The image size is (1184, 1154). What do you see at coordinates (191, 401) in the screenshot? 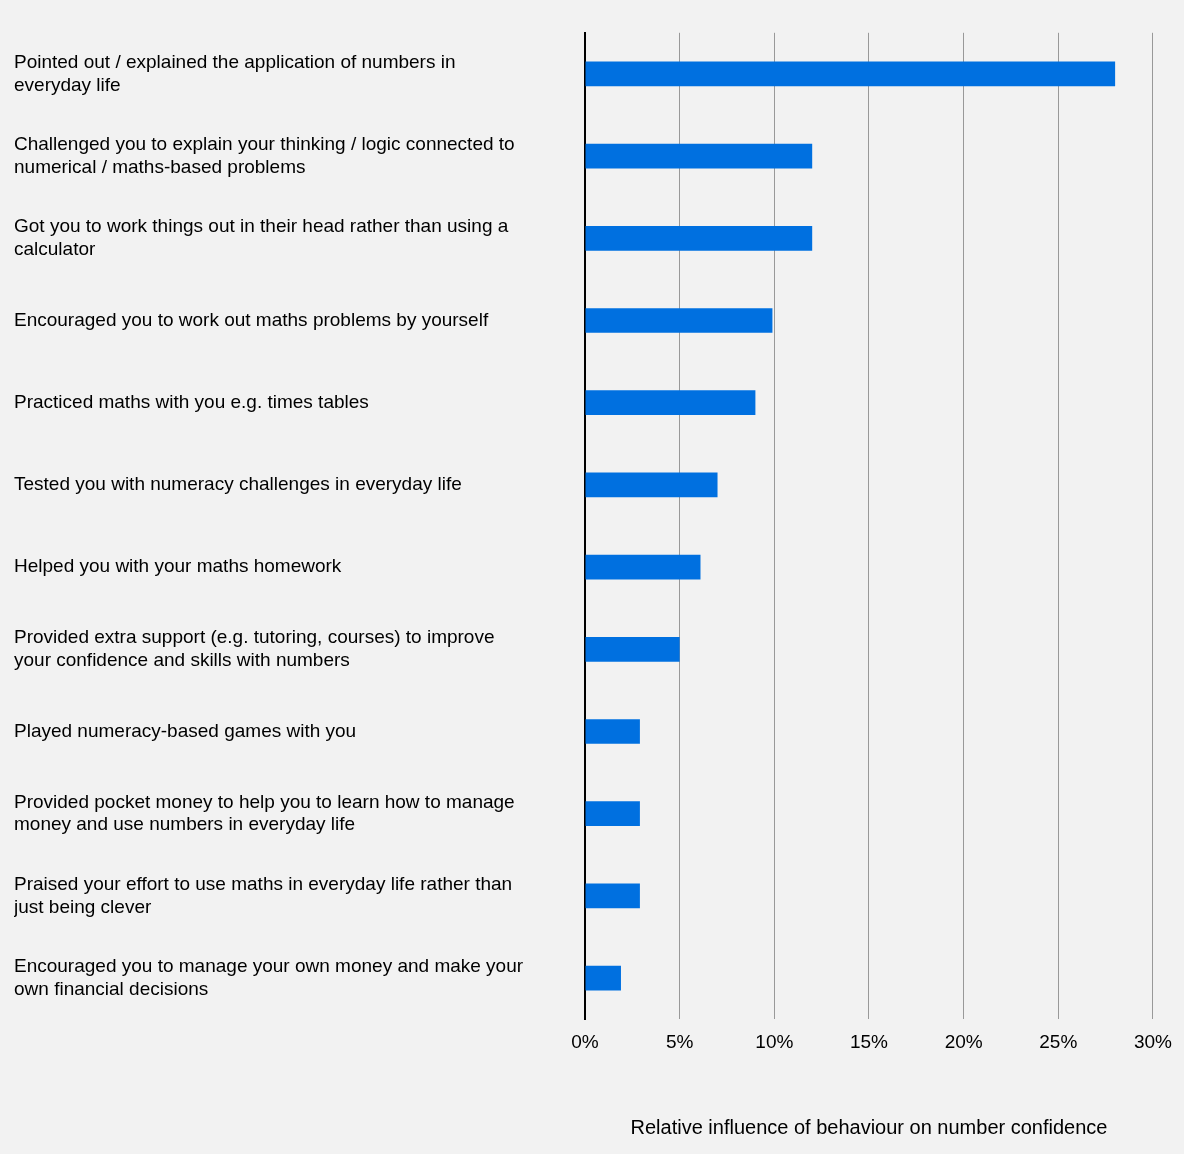
I see `y-tick-label: Practiced maths with you e.g. times tables` at bounding box center [191, 401].